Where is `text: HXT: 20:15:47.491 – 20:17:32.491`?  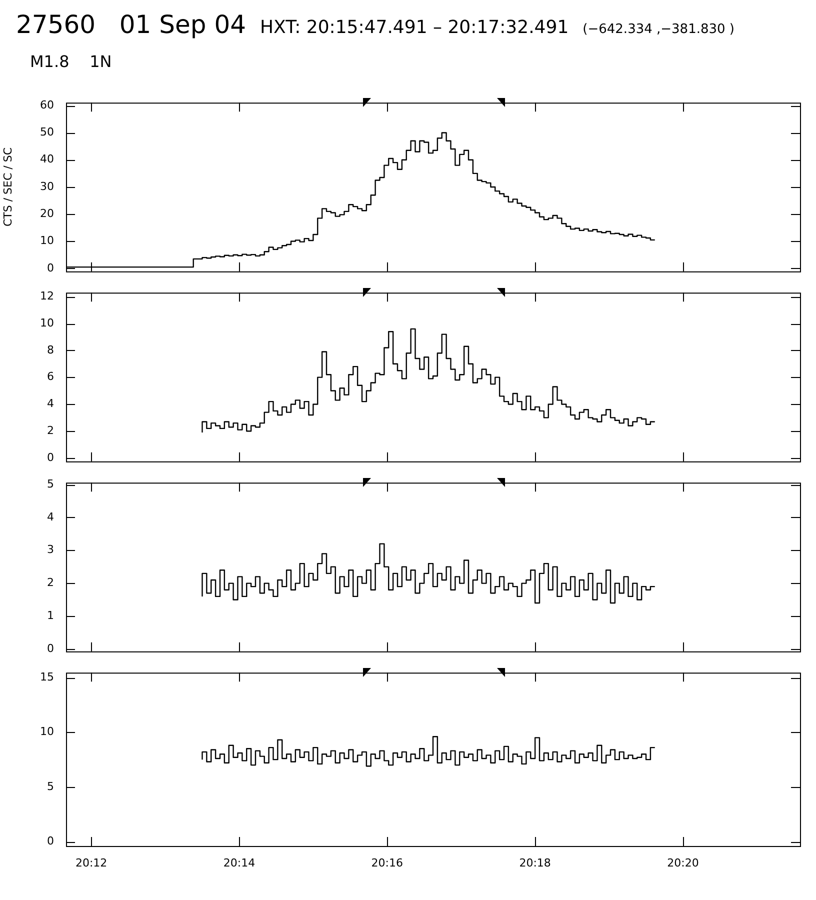
text: HXT: 20:15:47.491 – 20:17:32.491 is located at coordinates (414, 27).